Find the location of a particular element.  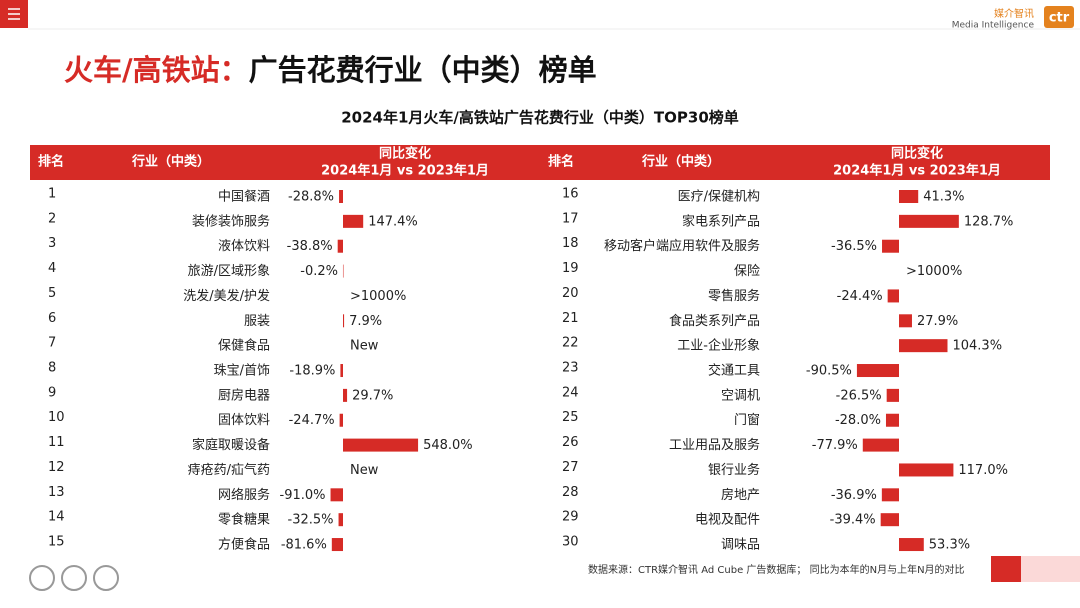

industry: 家电系列产品 is located at coordinates (721, 221).